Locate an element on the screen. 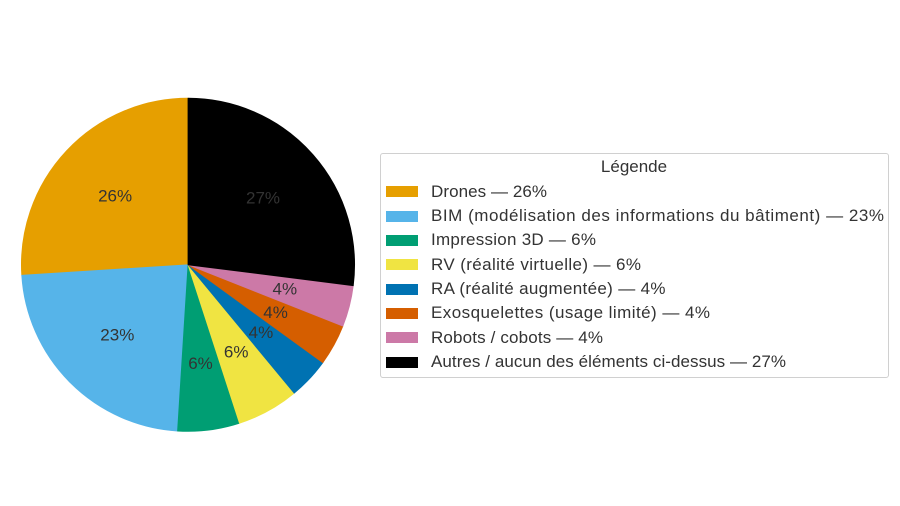  svg-text: 23% is located at coordinates (117, 334).